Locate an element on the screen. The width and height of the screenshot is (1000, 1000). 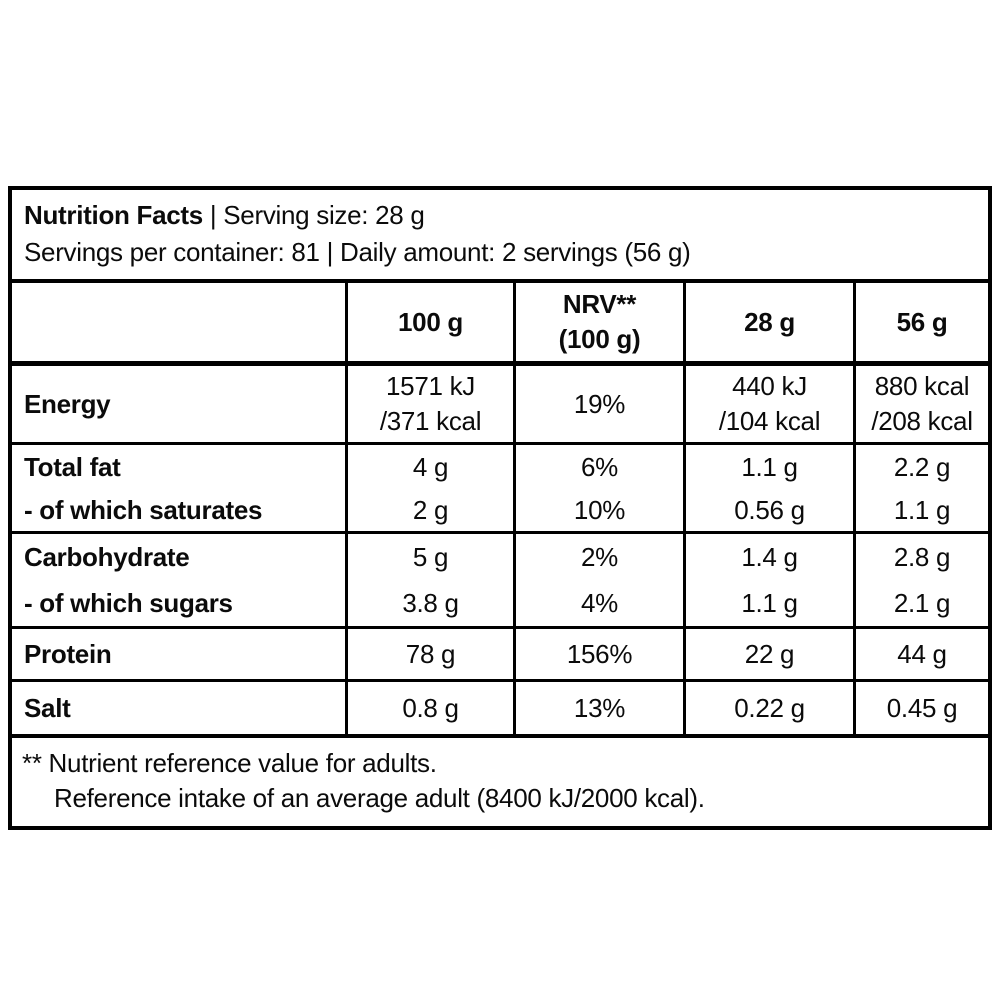
row-label-energy: Energy is located at coordinates (67, 404).